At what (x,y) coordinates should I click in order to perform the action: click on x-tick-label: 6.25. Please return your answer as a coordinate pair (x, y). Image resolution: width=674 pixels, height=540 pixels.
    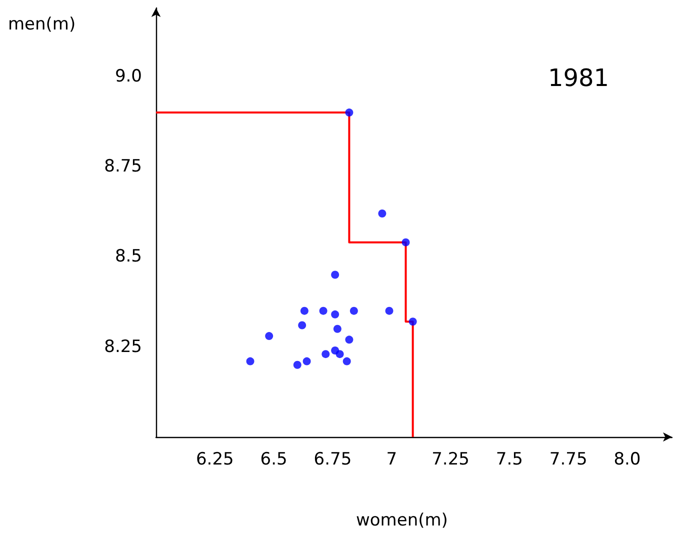
    Looking at the image, I should click on (215, 460).